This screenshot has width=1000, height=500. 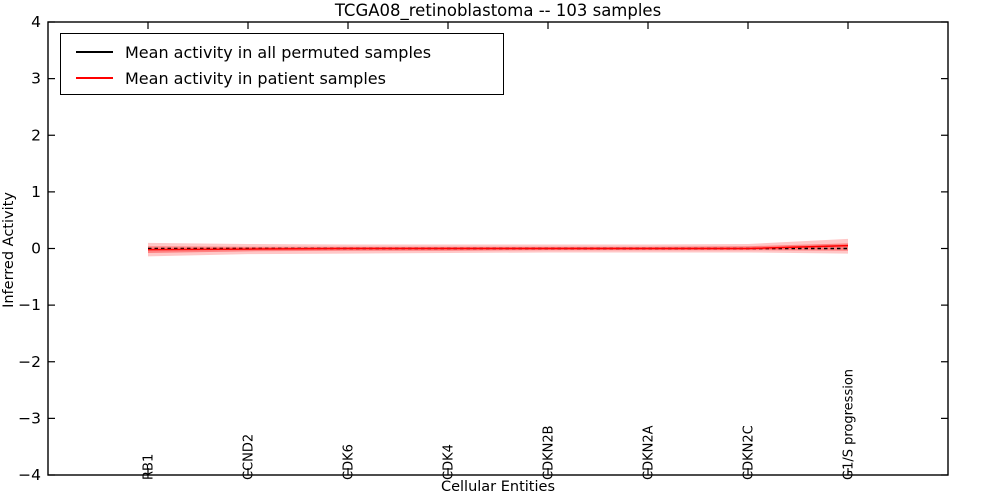 I want to click on legend-line-swatch-patient, so click(x=94, y=78).